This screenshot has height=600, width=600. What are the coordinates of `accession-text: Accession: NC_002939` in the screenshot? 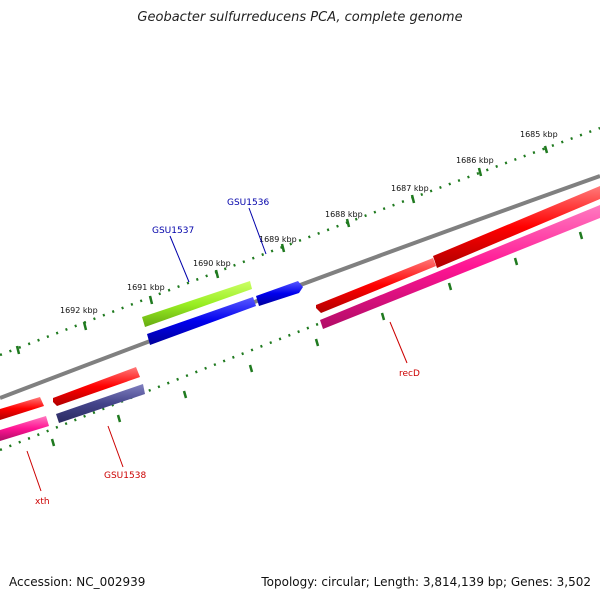 It's located at (77, 582).